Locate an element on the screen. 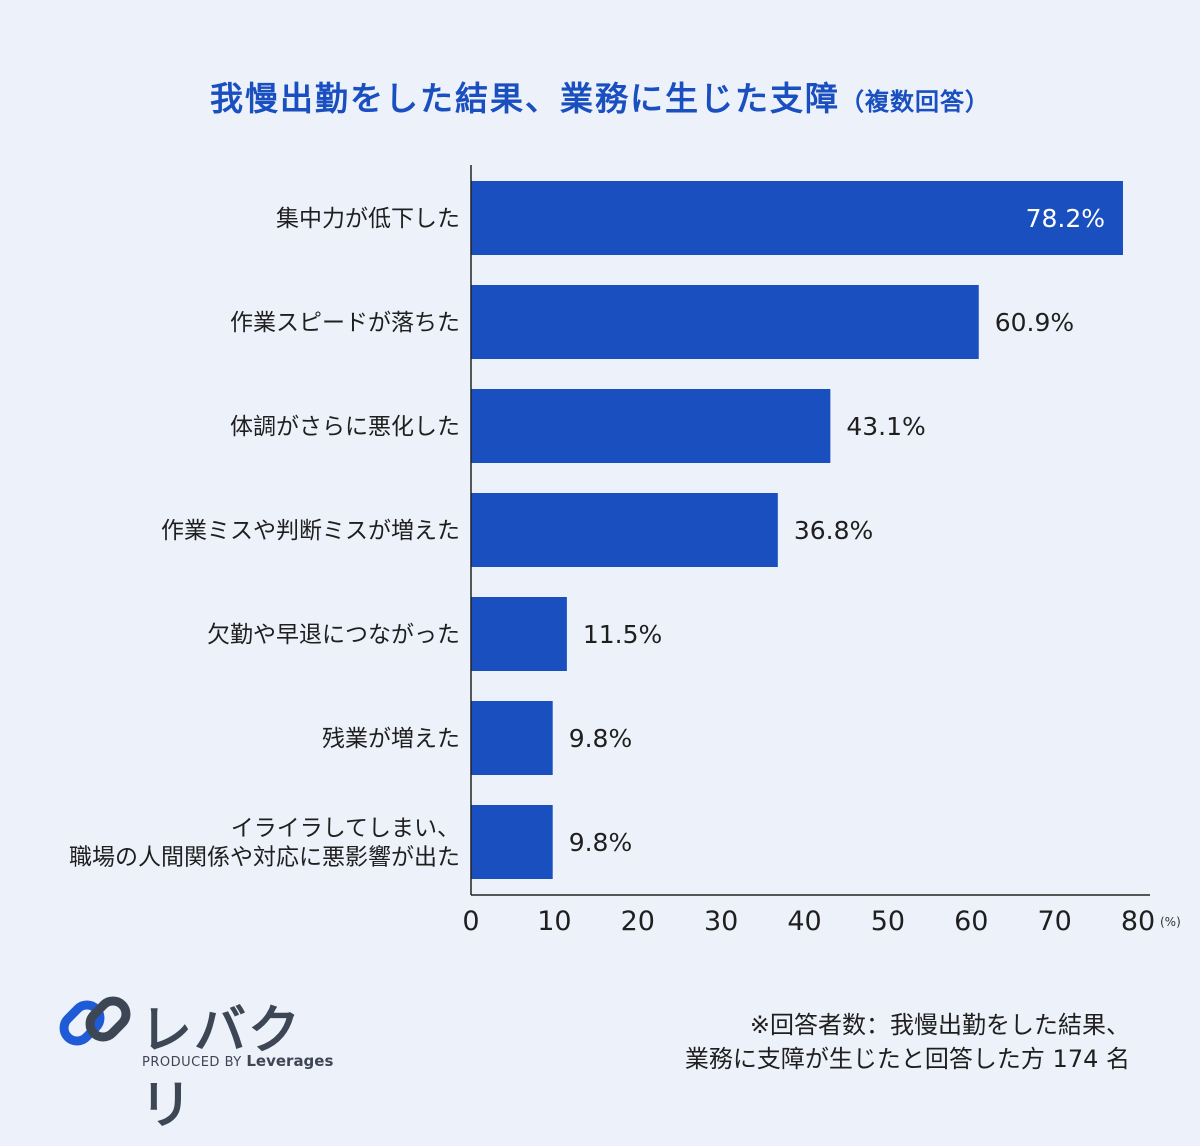 Image resolution: width=1200 pixels, height=1146 pixels. category-label: 作業ミスや判断ミスが増えた is located at coordinates (310, 531).